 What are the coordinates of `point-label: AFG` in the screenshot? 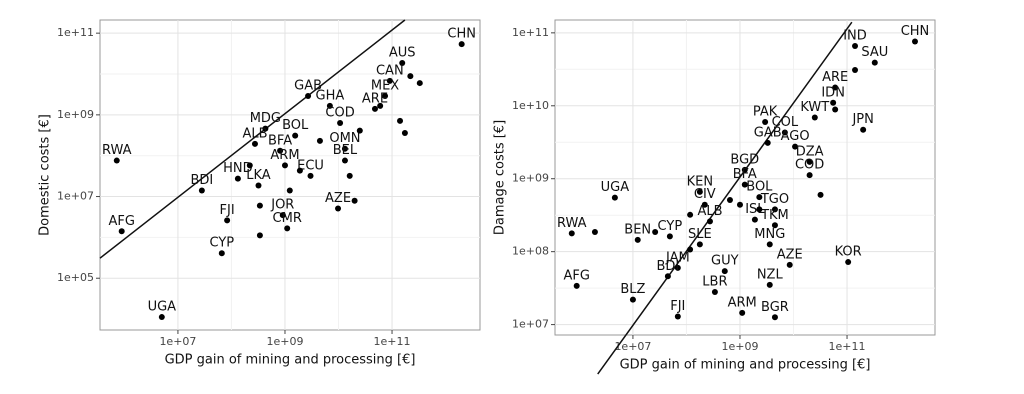 It's located at (121, 221).